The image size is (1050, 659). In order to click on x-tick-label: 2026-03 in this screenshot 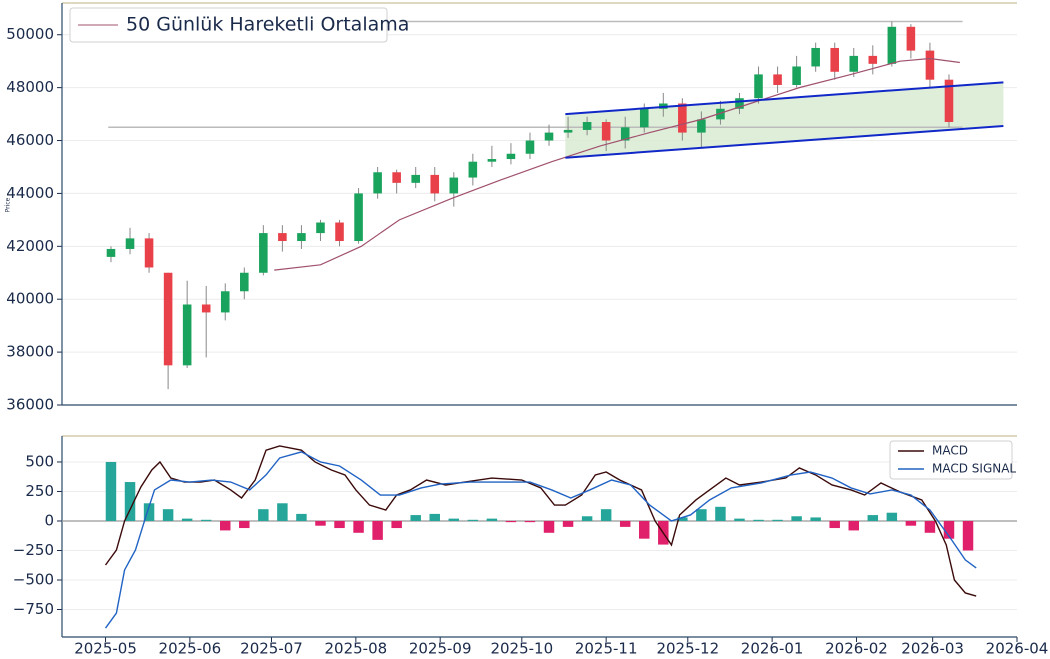, I will do `click(932, 649)`.